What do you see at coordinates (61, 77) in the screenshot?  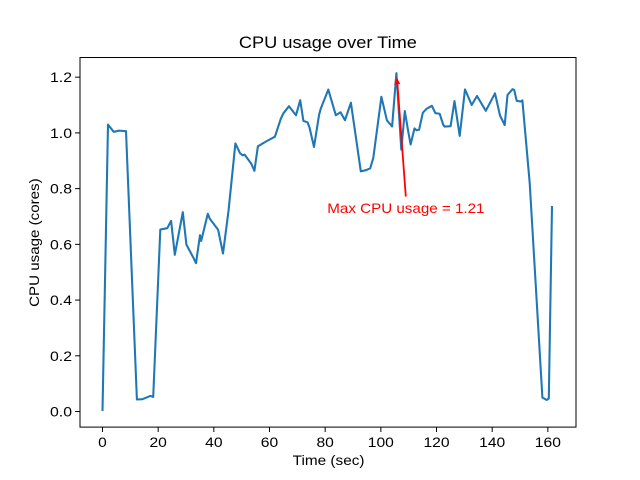 I see `svg-text: 1.2` at bounding box center [61, 77].